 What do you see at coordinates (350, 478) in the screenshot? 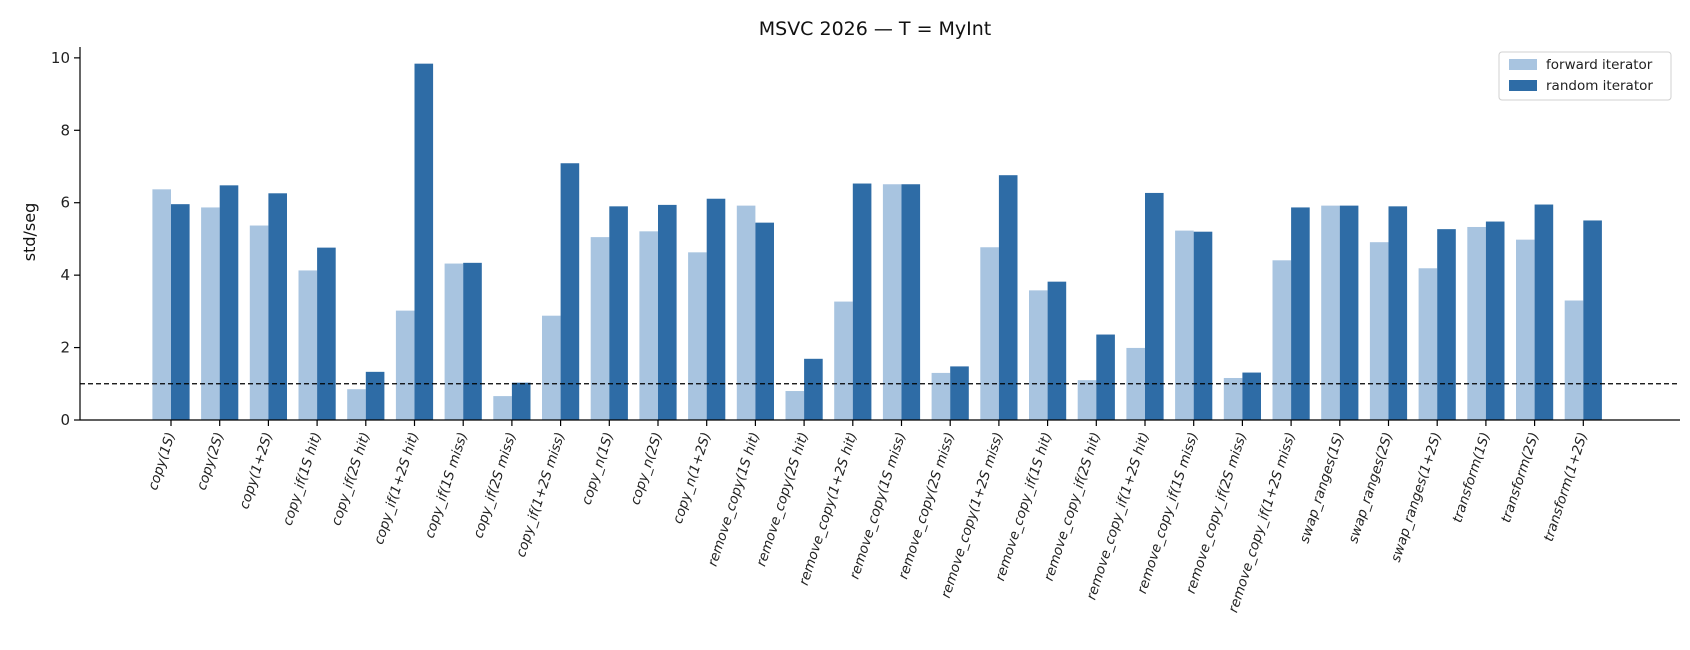
I see `x-tick-label: copy_if(2S hit)` at bounding box center [350, 478].